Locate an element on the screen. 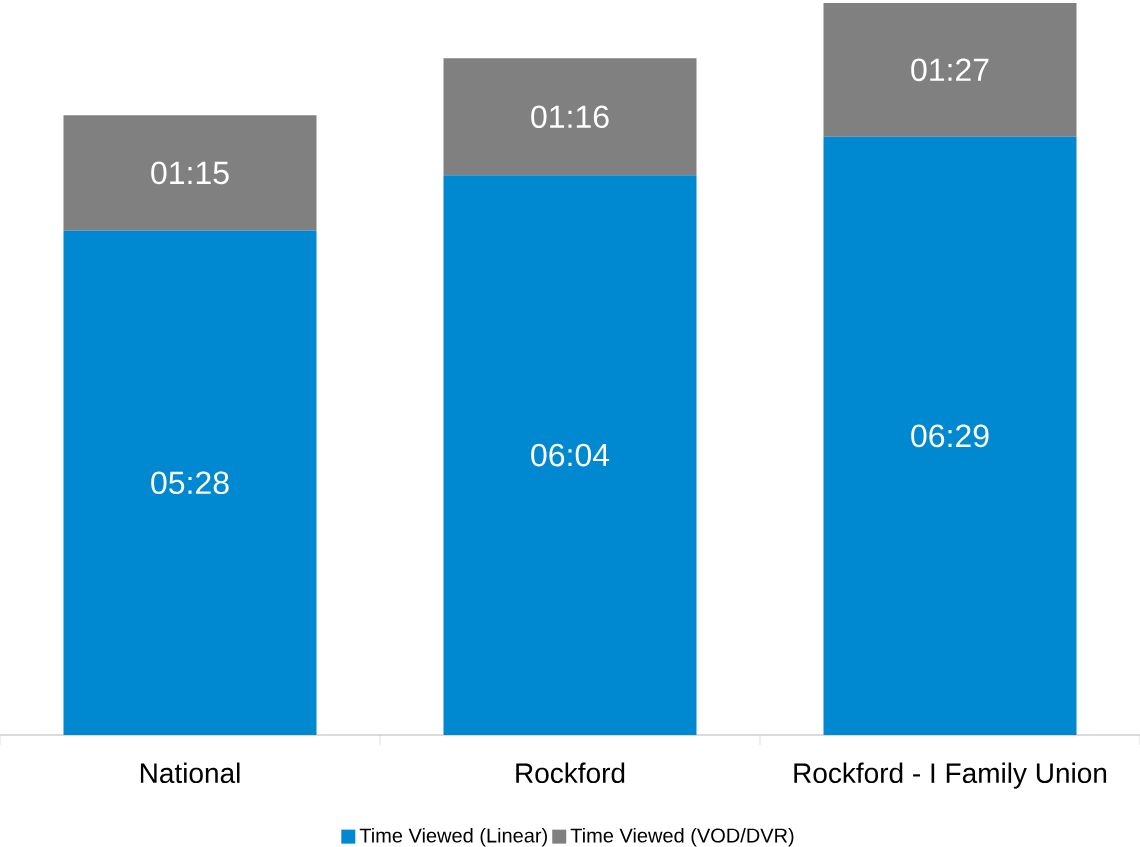  x-tick-label: Rockford - I Family Union is located at coordinates (950, 775).